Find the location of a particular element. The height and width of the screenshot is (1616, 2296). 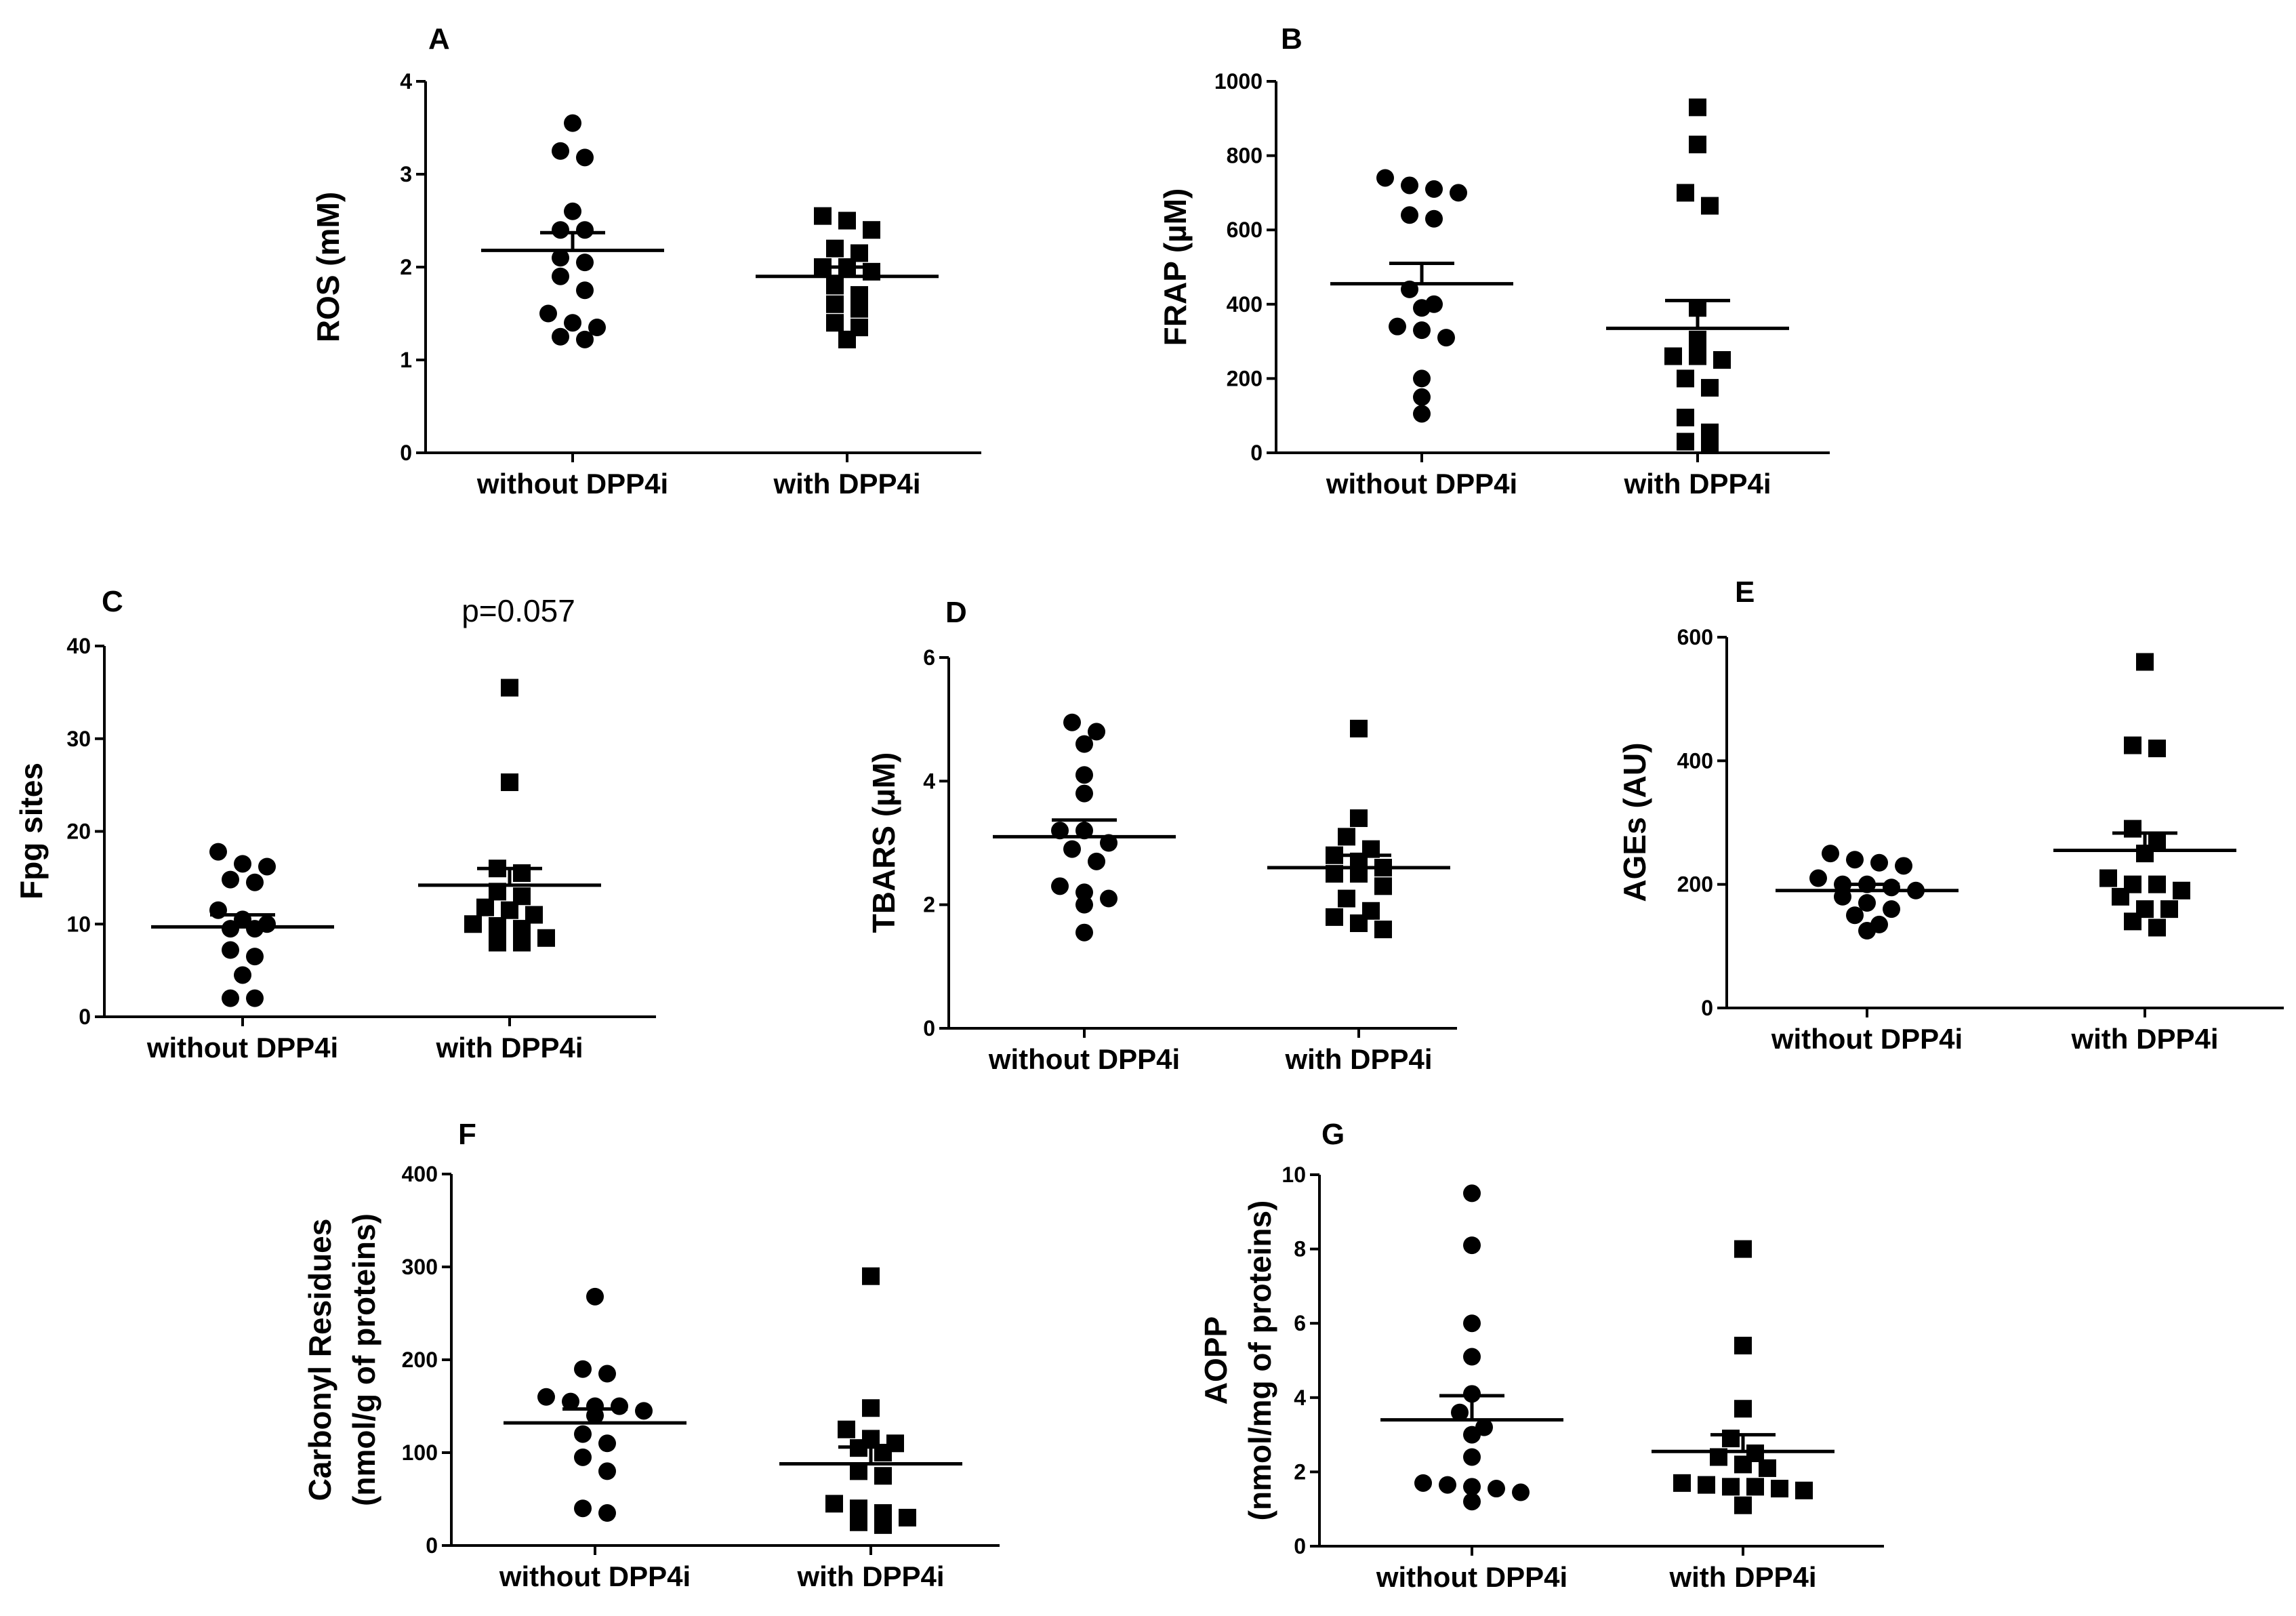

y-axis-label-units: (nmol/mg of proteins) is located at coordinates (1259, 1360).